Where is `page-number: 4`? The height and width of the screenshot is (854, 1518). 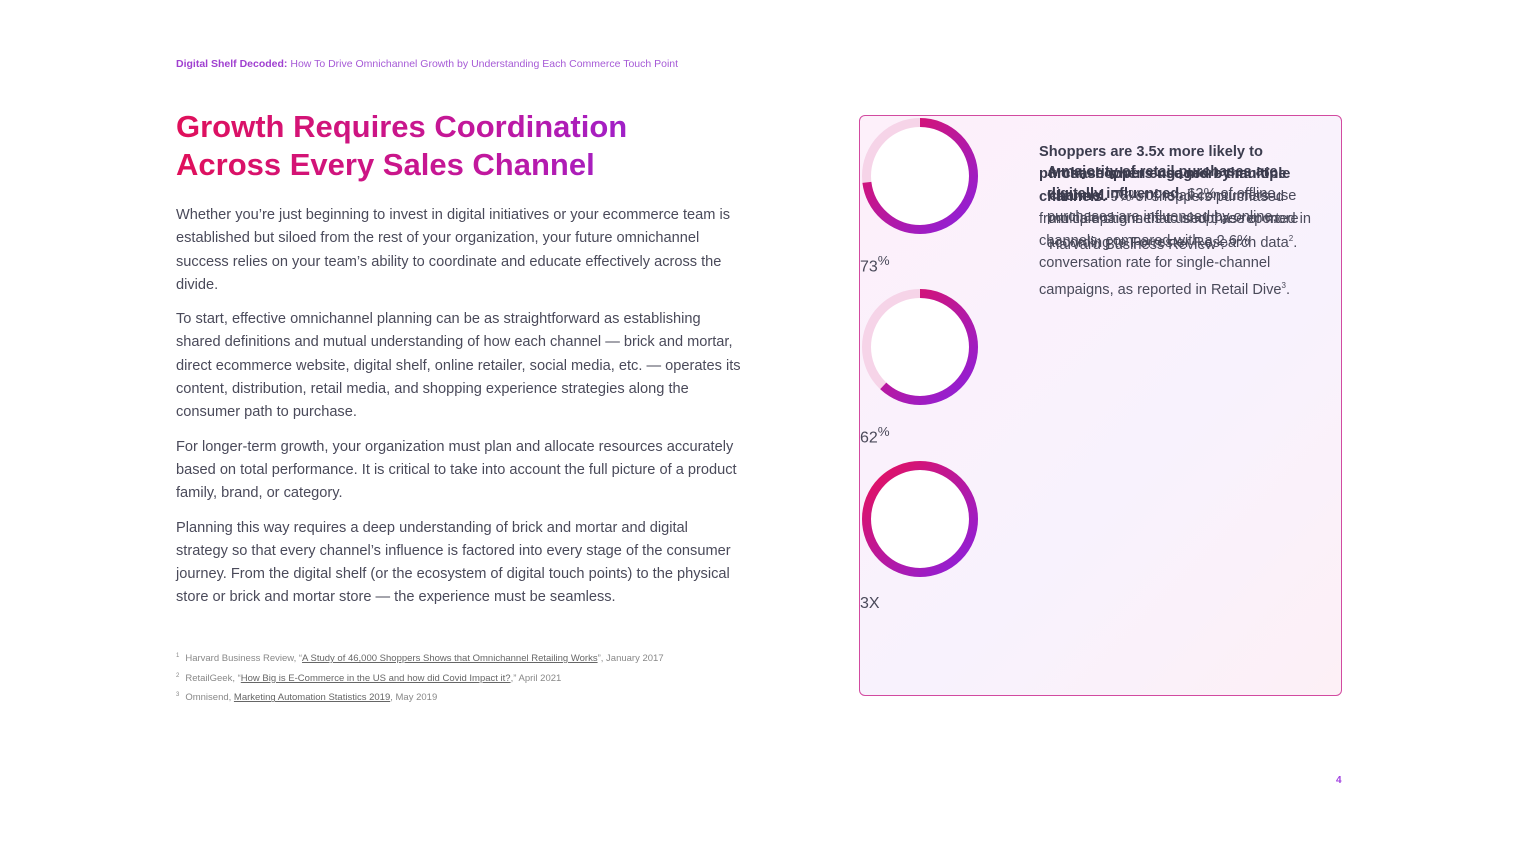
page-number: 4 is located at coordinates (1339, 780).